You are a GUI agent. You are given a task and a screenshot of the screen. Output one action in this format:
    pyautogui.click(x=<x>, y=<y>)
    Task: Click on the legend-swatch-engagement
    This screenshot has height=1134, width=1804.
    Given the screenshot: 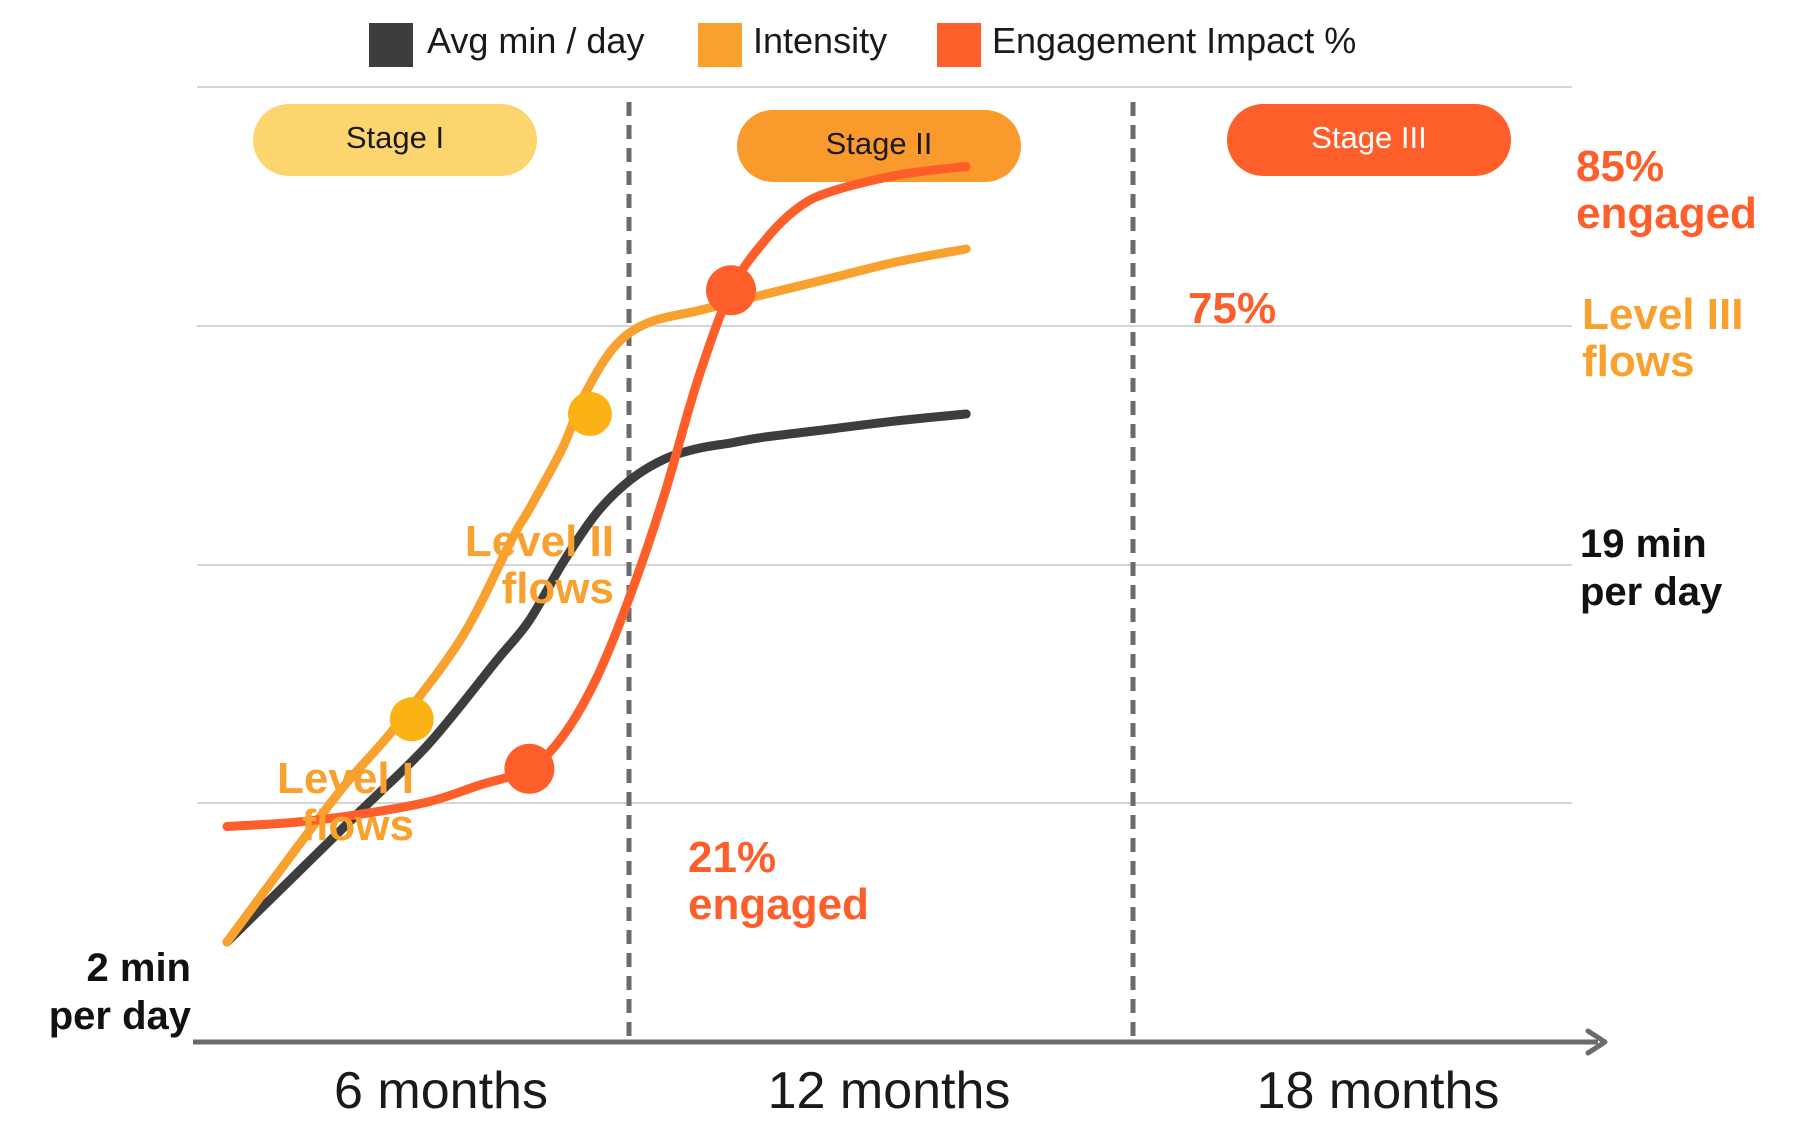 What is the action you would take?
    pyautogui.click(x=959, y=45)
    